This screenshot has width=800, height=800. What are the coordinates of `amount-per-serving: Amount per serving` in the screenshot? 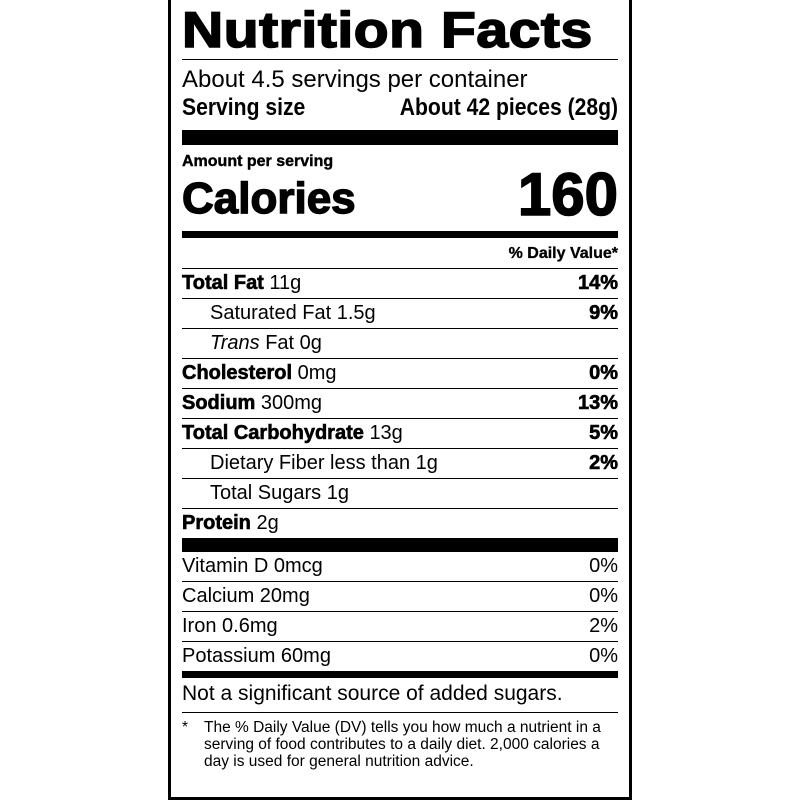 It's located at (258, 161).